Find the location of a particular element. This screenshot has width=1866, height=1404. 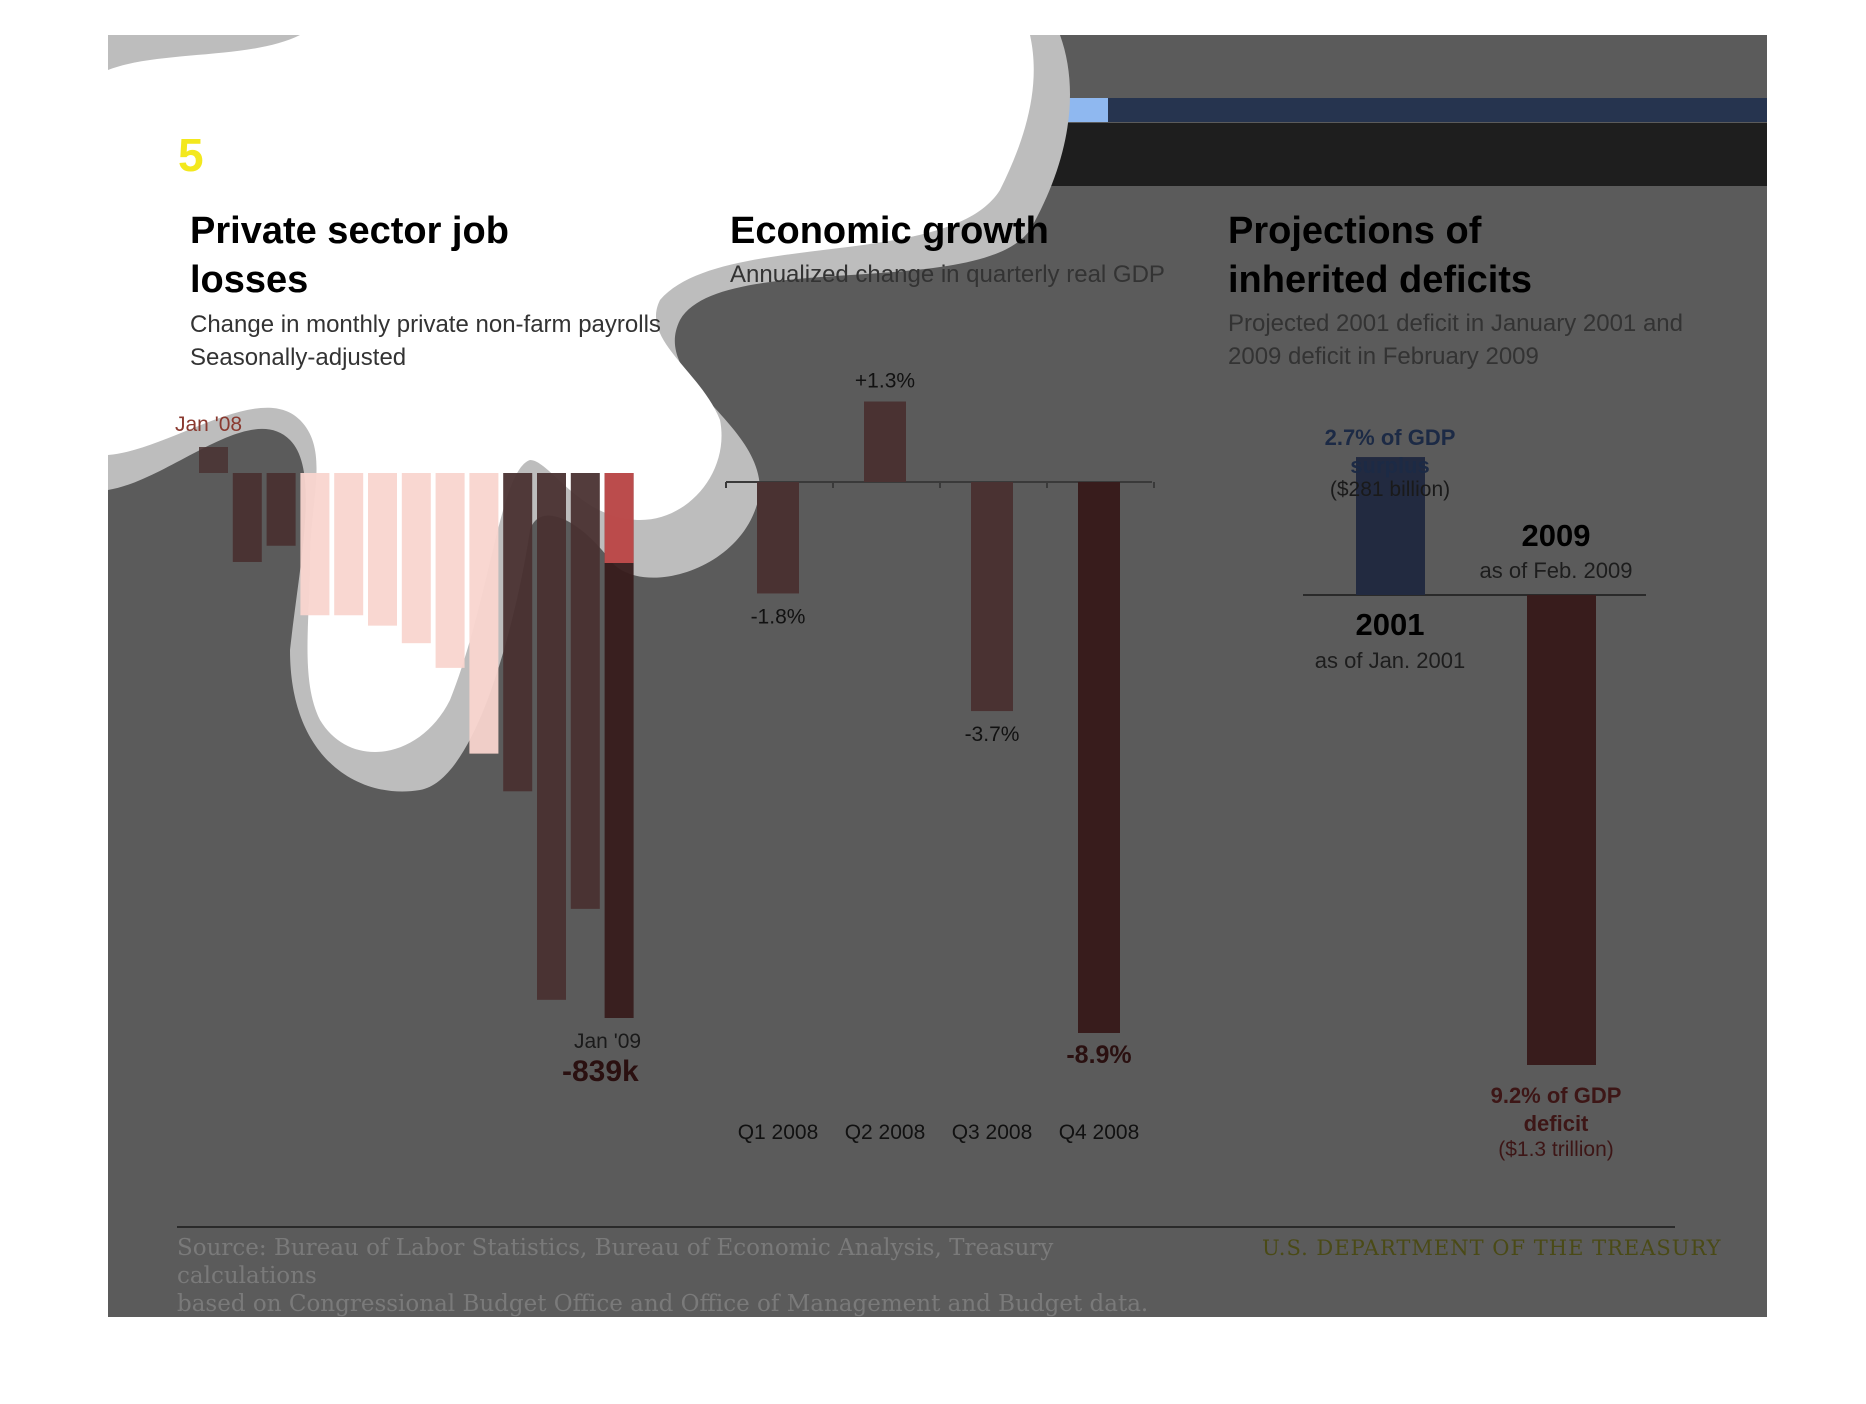

agency-name: U.S. DEPARTMENT OF THE TREASURY is located at coordinates (1492, 1248).